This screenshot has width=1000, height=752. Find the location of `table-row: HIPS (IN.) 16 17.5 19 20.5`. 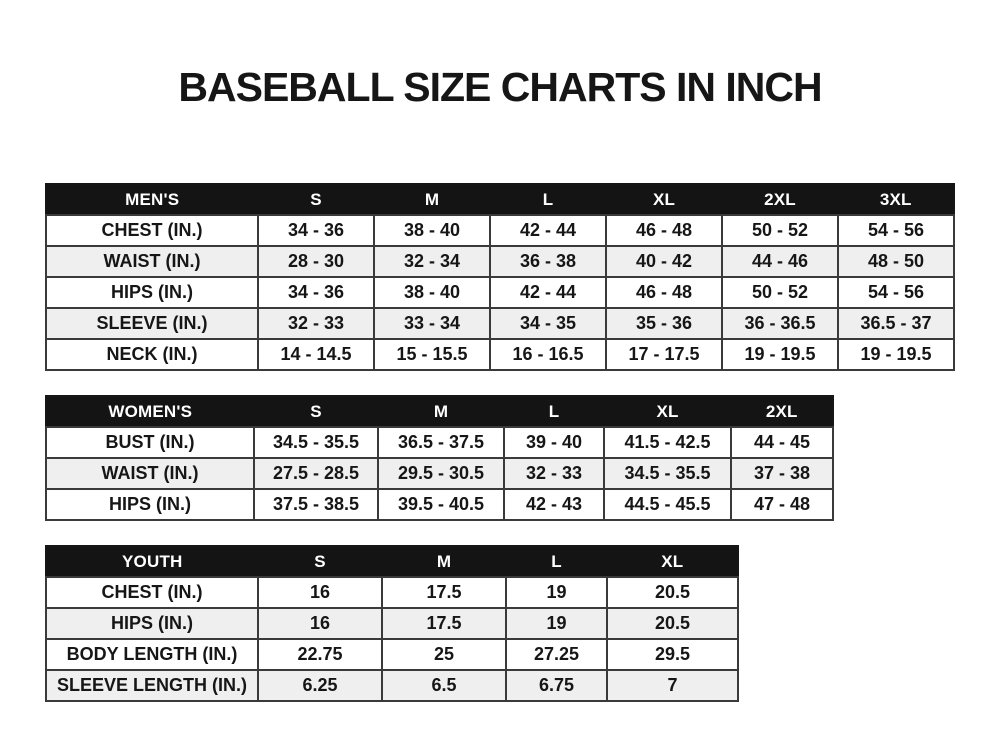

table-row: HIPS (IN.) 16 17.5 19 20.5 is located at coordinates (392, 624).